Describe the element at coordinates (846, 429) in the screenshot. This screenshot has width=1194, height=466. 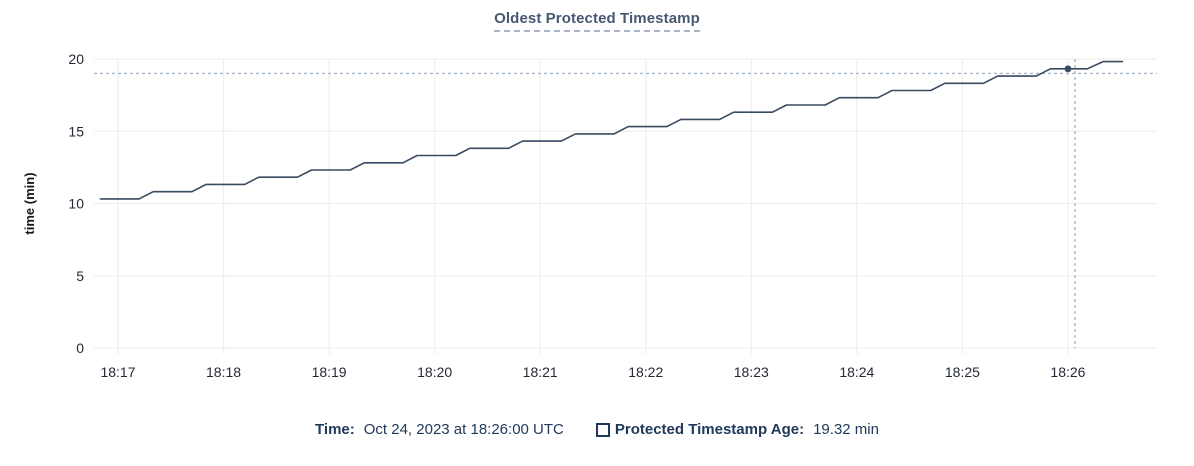
I see `legend-series-value: 19.32 min` at that location.